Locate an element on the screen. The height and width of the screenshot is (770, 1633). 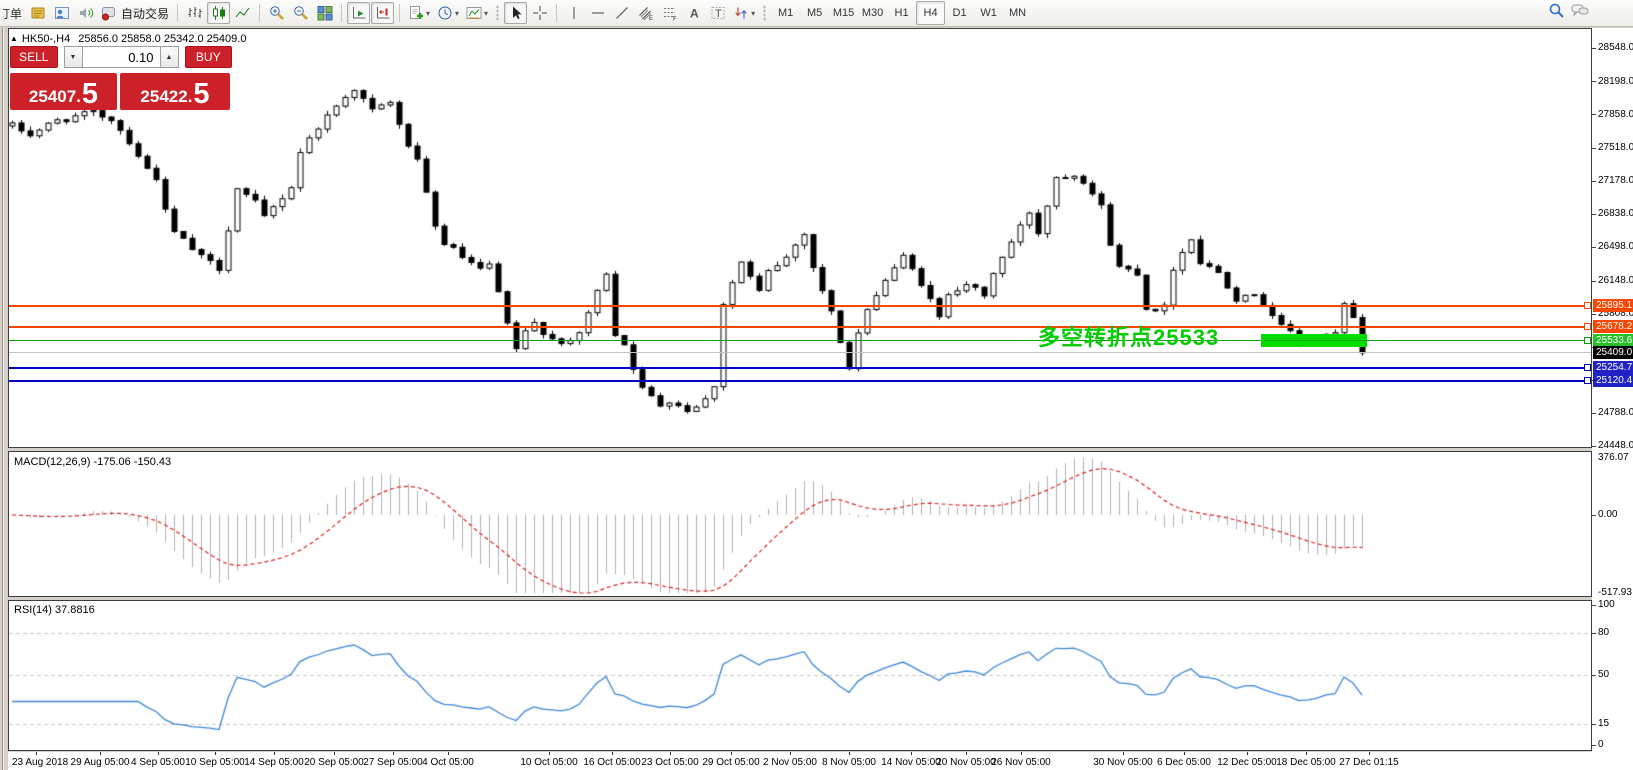
auto-scroll-button is located at coordinates (359, 13).